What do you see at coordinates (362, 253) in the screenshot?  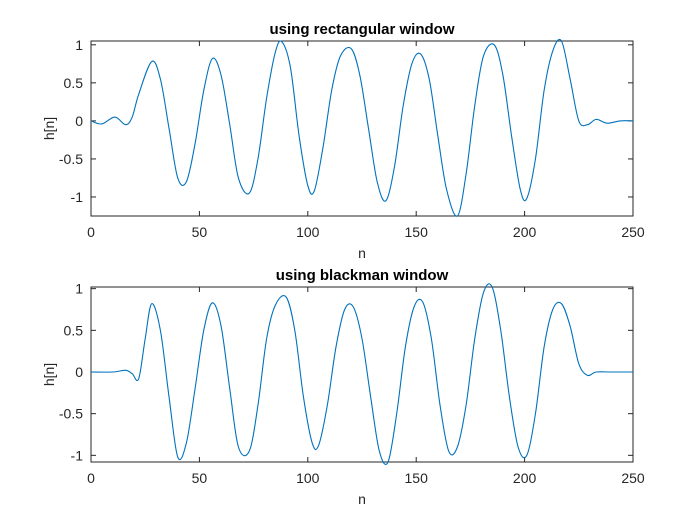 I see `x-axis-label-1: n` at bounding box center [362, 253].